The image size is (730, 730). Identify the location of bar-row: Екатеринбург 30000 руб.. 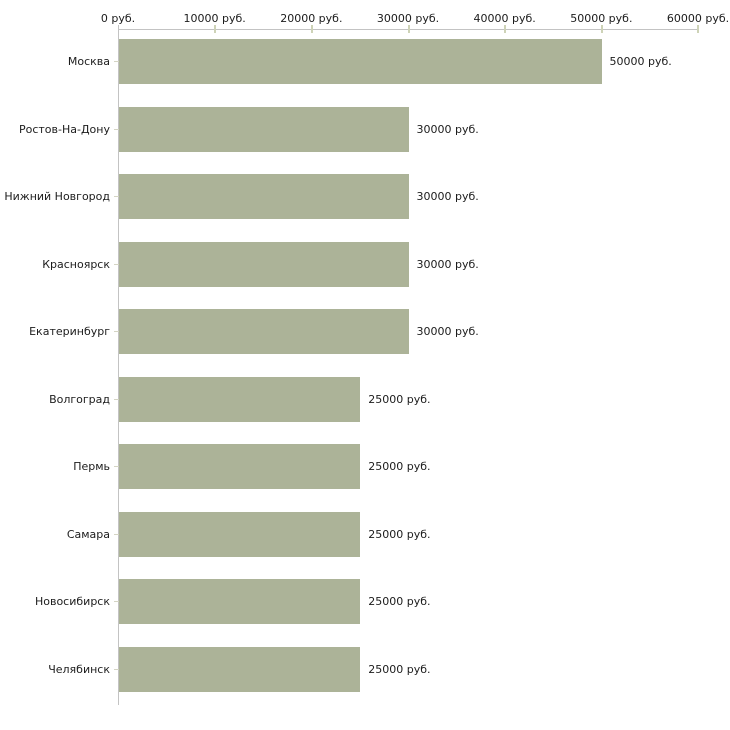
(363, 334).